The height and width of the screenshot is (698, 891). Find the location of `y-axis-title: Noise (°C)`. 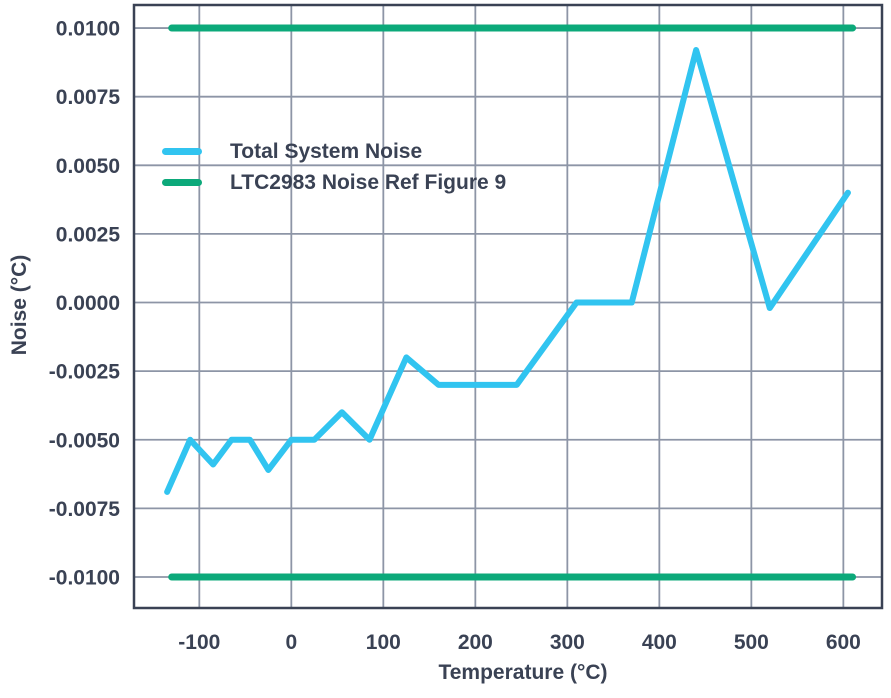

y-axis-title: Noise (°C) is located at coordinates (19, 305).